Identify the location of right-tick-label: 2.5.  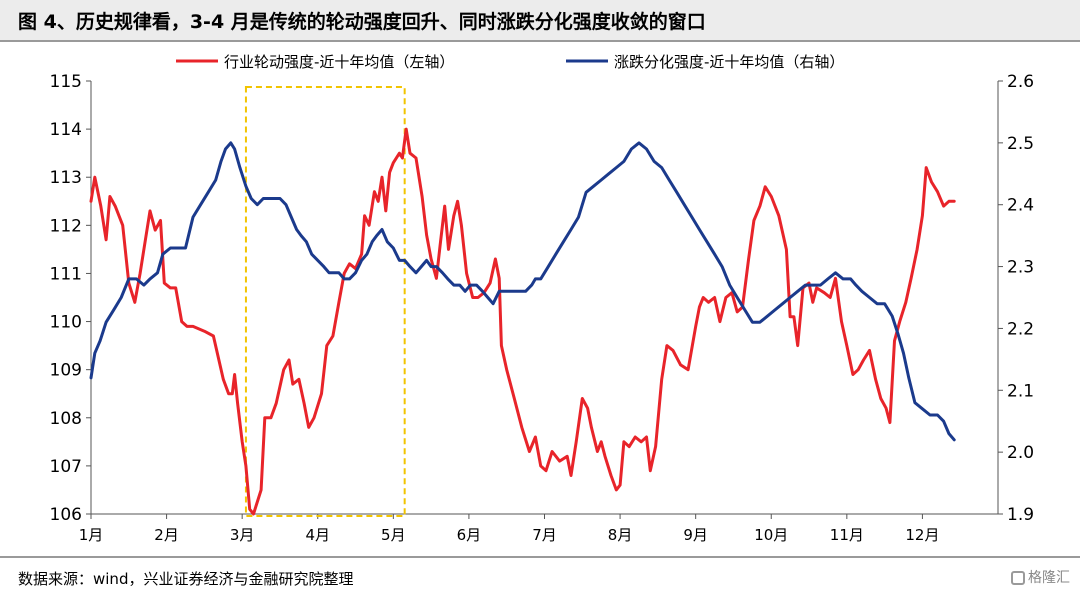
(1020, 144).